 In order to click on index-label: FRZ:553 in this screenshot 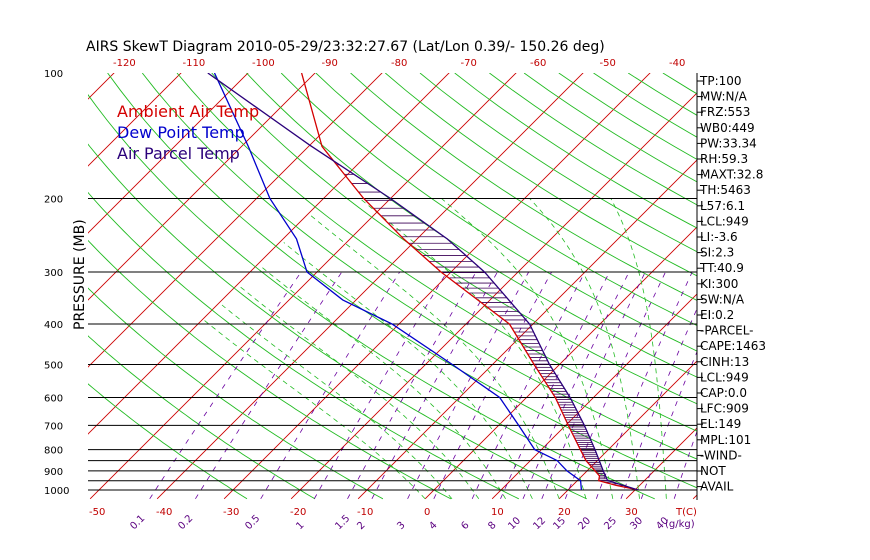, I will do `click(725, 112)`.